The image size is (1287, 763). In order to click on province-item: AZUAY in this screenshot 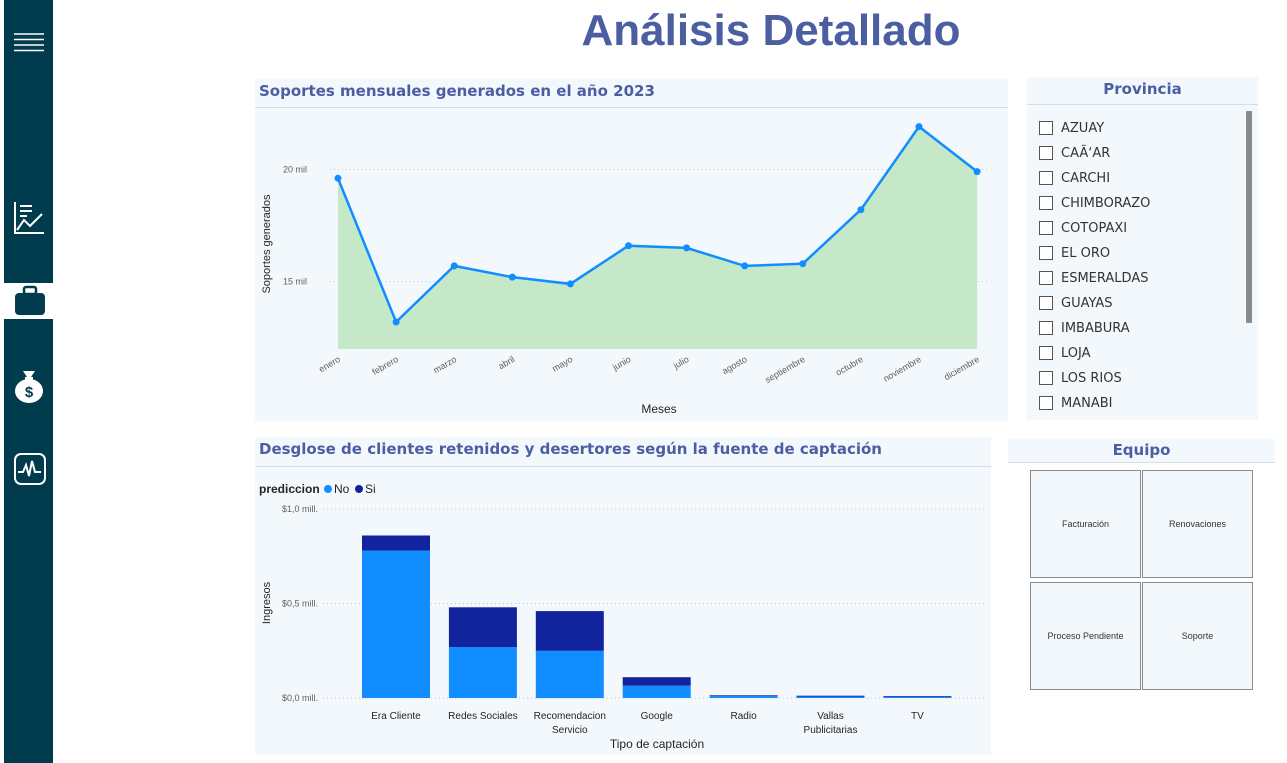, I will do `click(1071, 128)`.